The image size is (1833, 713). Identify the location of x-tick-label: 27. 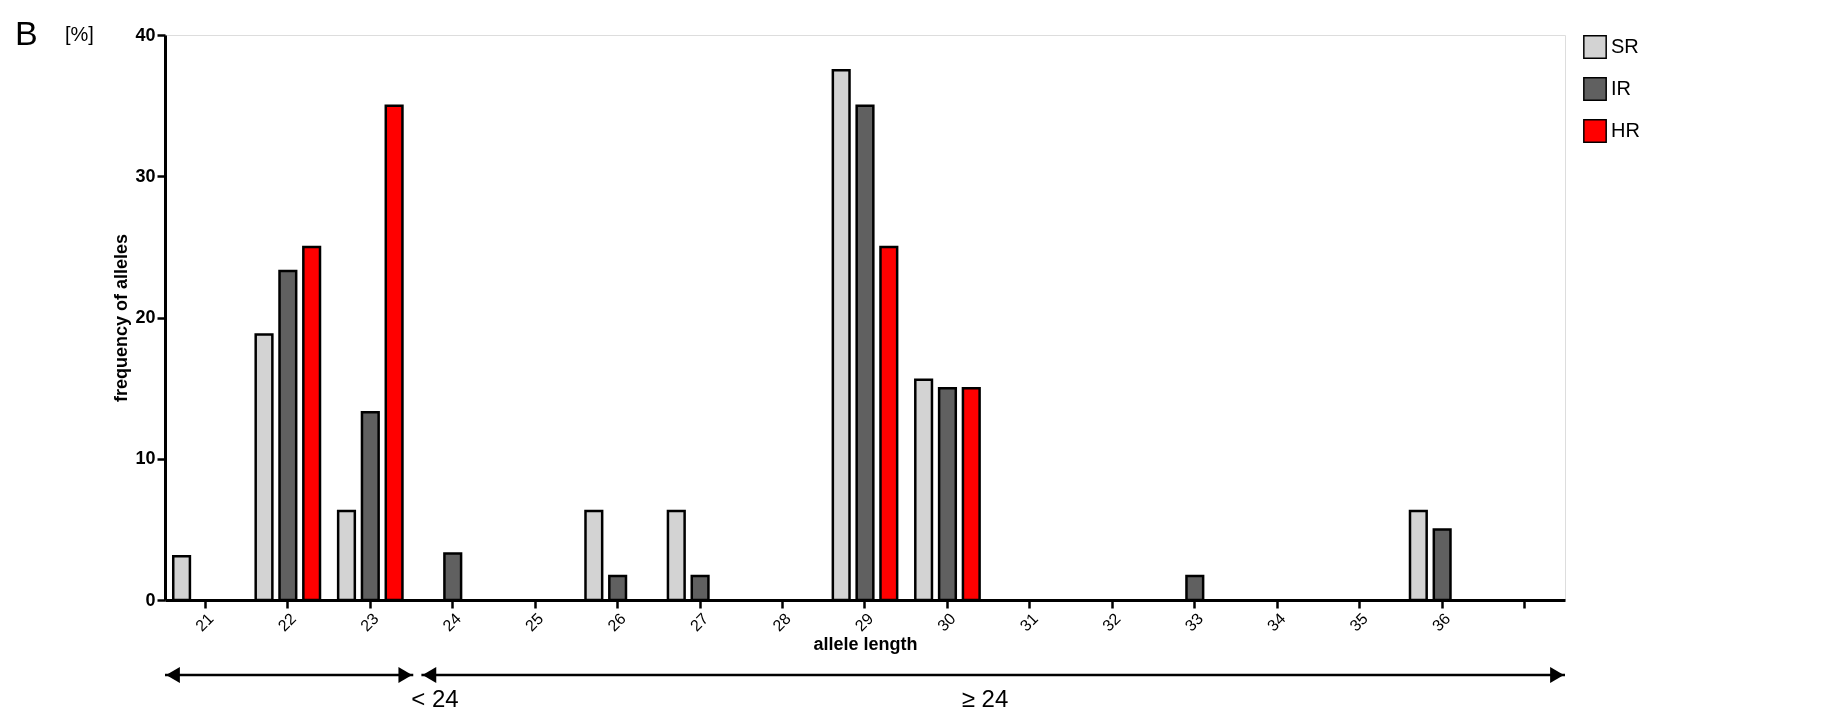
(699, 622).